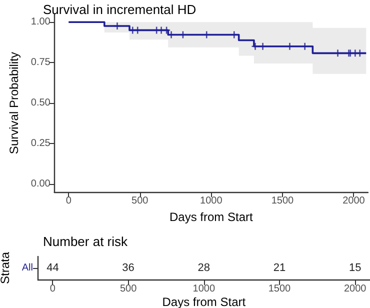 The width and height of the screenshot is (370, 308). I want to click on y-axis-title: Strata, so click(6, 268).